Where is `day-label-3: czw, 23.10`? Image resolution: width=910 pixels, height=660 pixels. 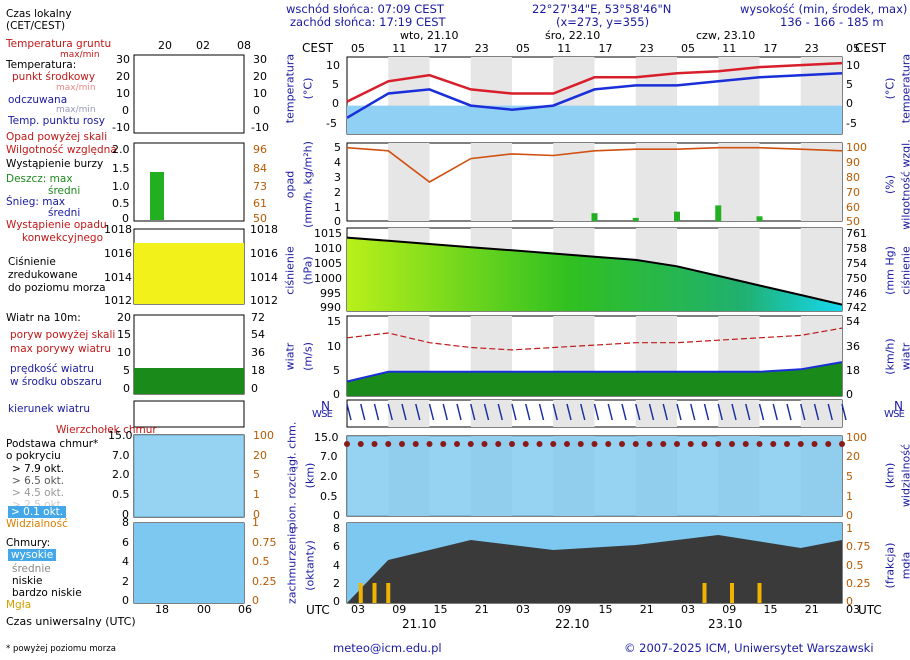 day-label-3: czw, 23.10 is located at coordinates (726, 35).